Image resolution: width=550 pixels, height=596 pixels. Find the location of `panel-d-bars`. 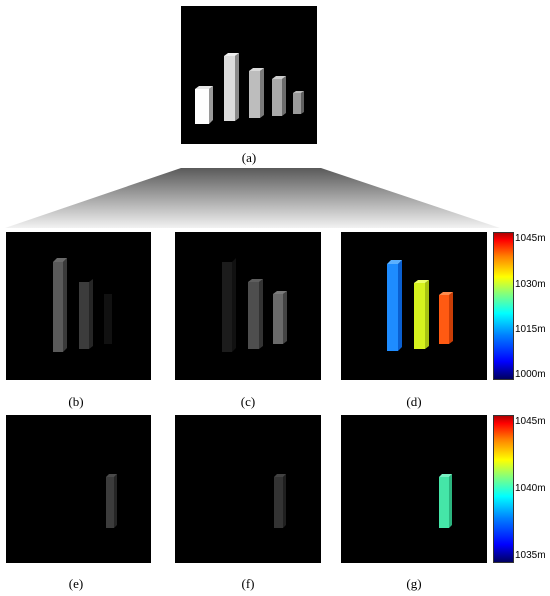

panel-d-bars is located at coordinates (420, 305).